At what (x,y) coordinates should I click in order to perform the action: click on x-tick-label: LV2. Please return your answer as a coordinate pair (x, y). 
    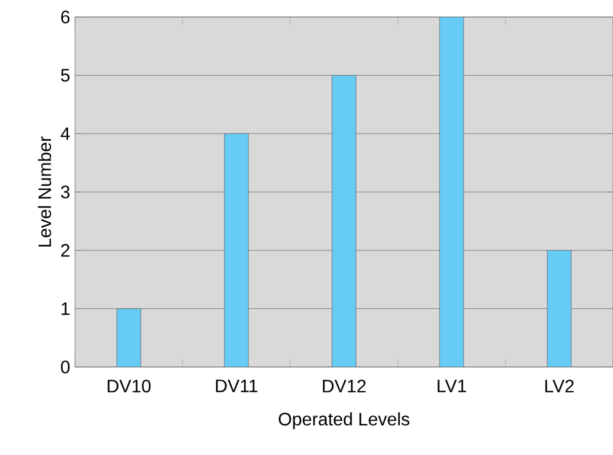
    Looking at the image, I should click on (559, 386).